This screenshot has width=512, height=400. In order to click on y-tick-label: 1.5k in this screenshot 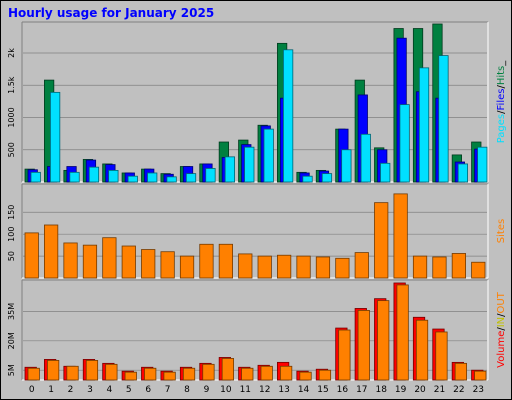, I will do `click(11, 85)`.